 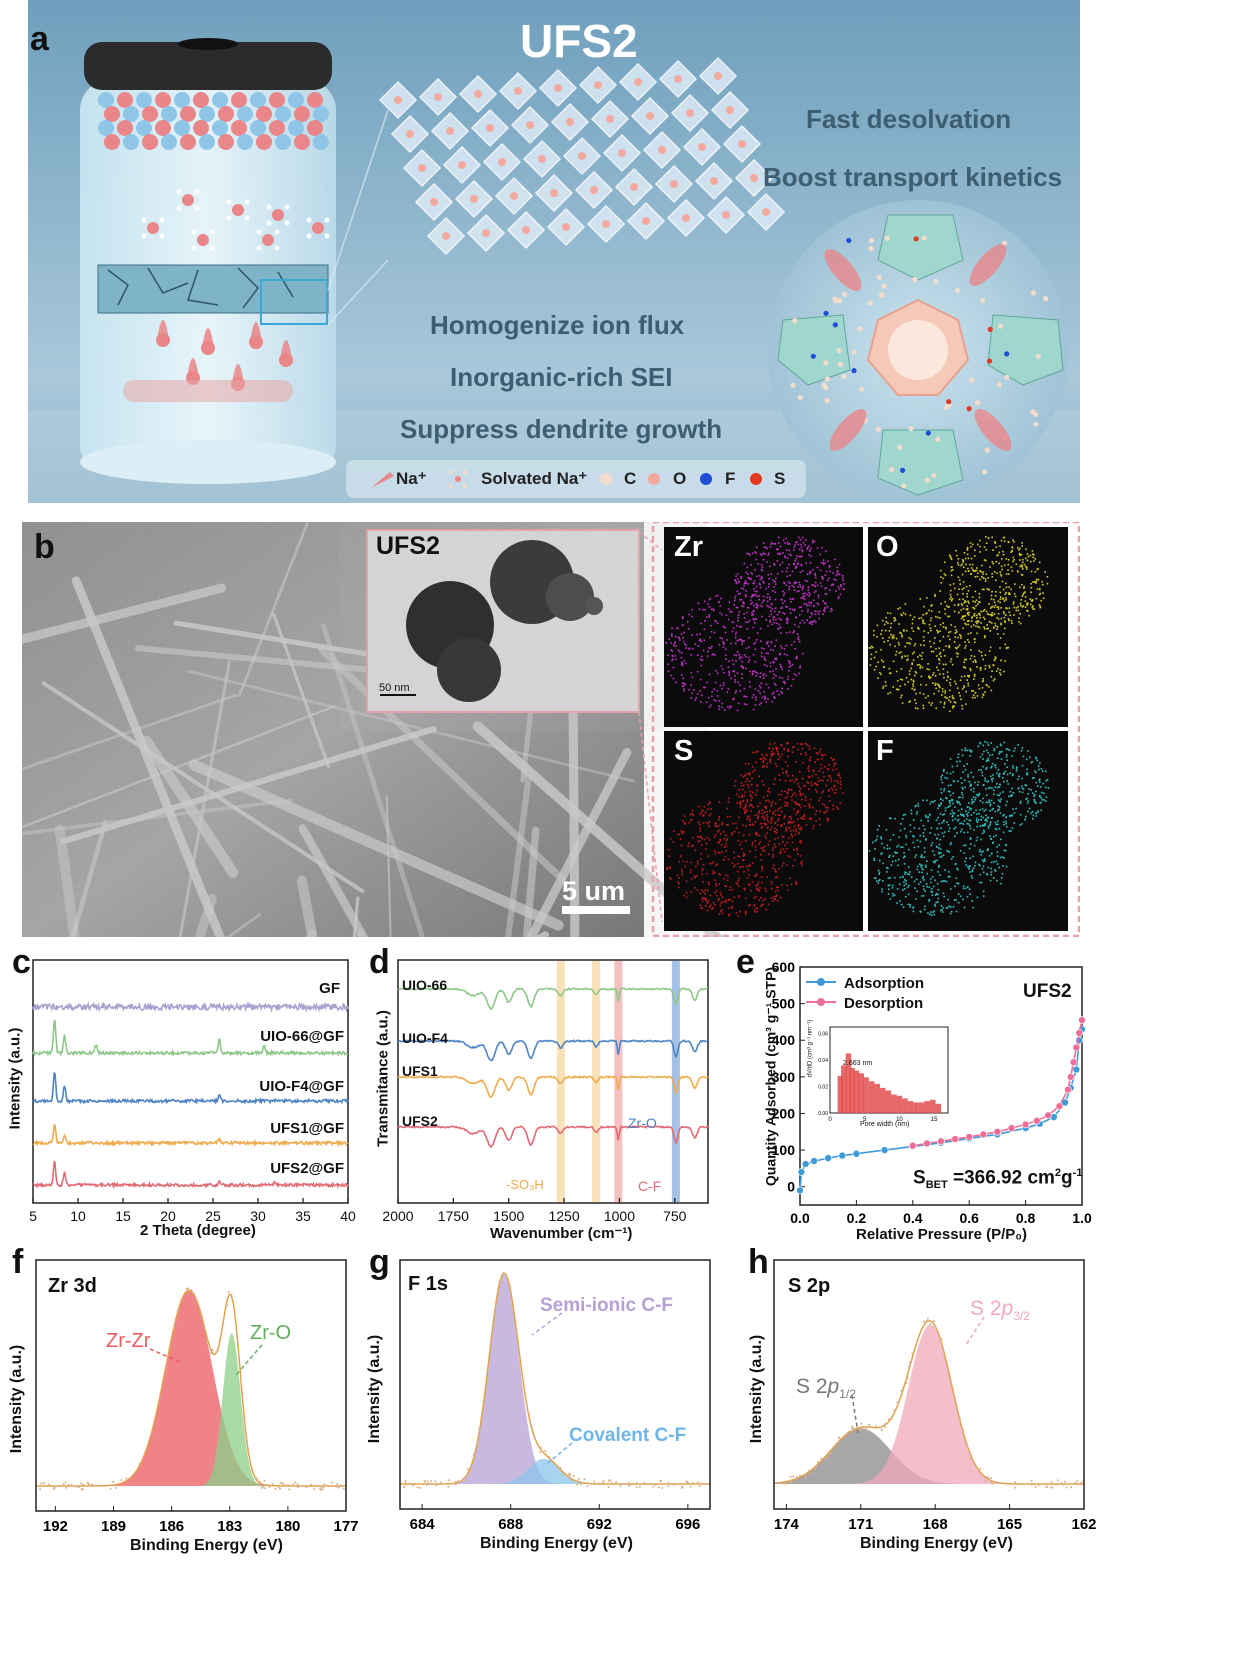 What do you see at coordinates (823, 1061) in the screenshot?
I see `inset-y-tick-label: 0.04` at bounding box center [823, 1061].